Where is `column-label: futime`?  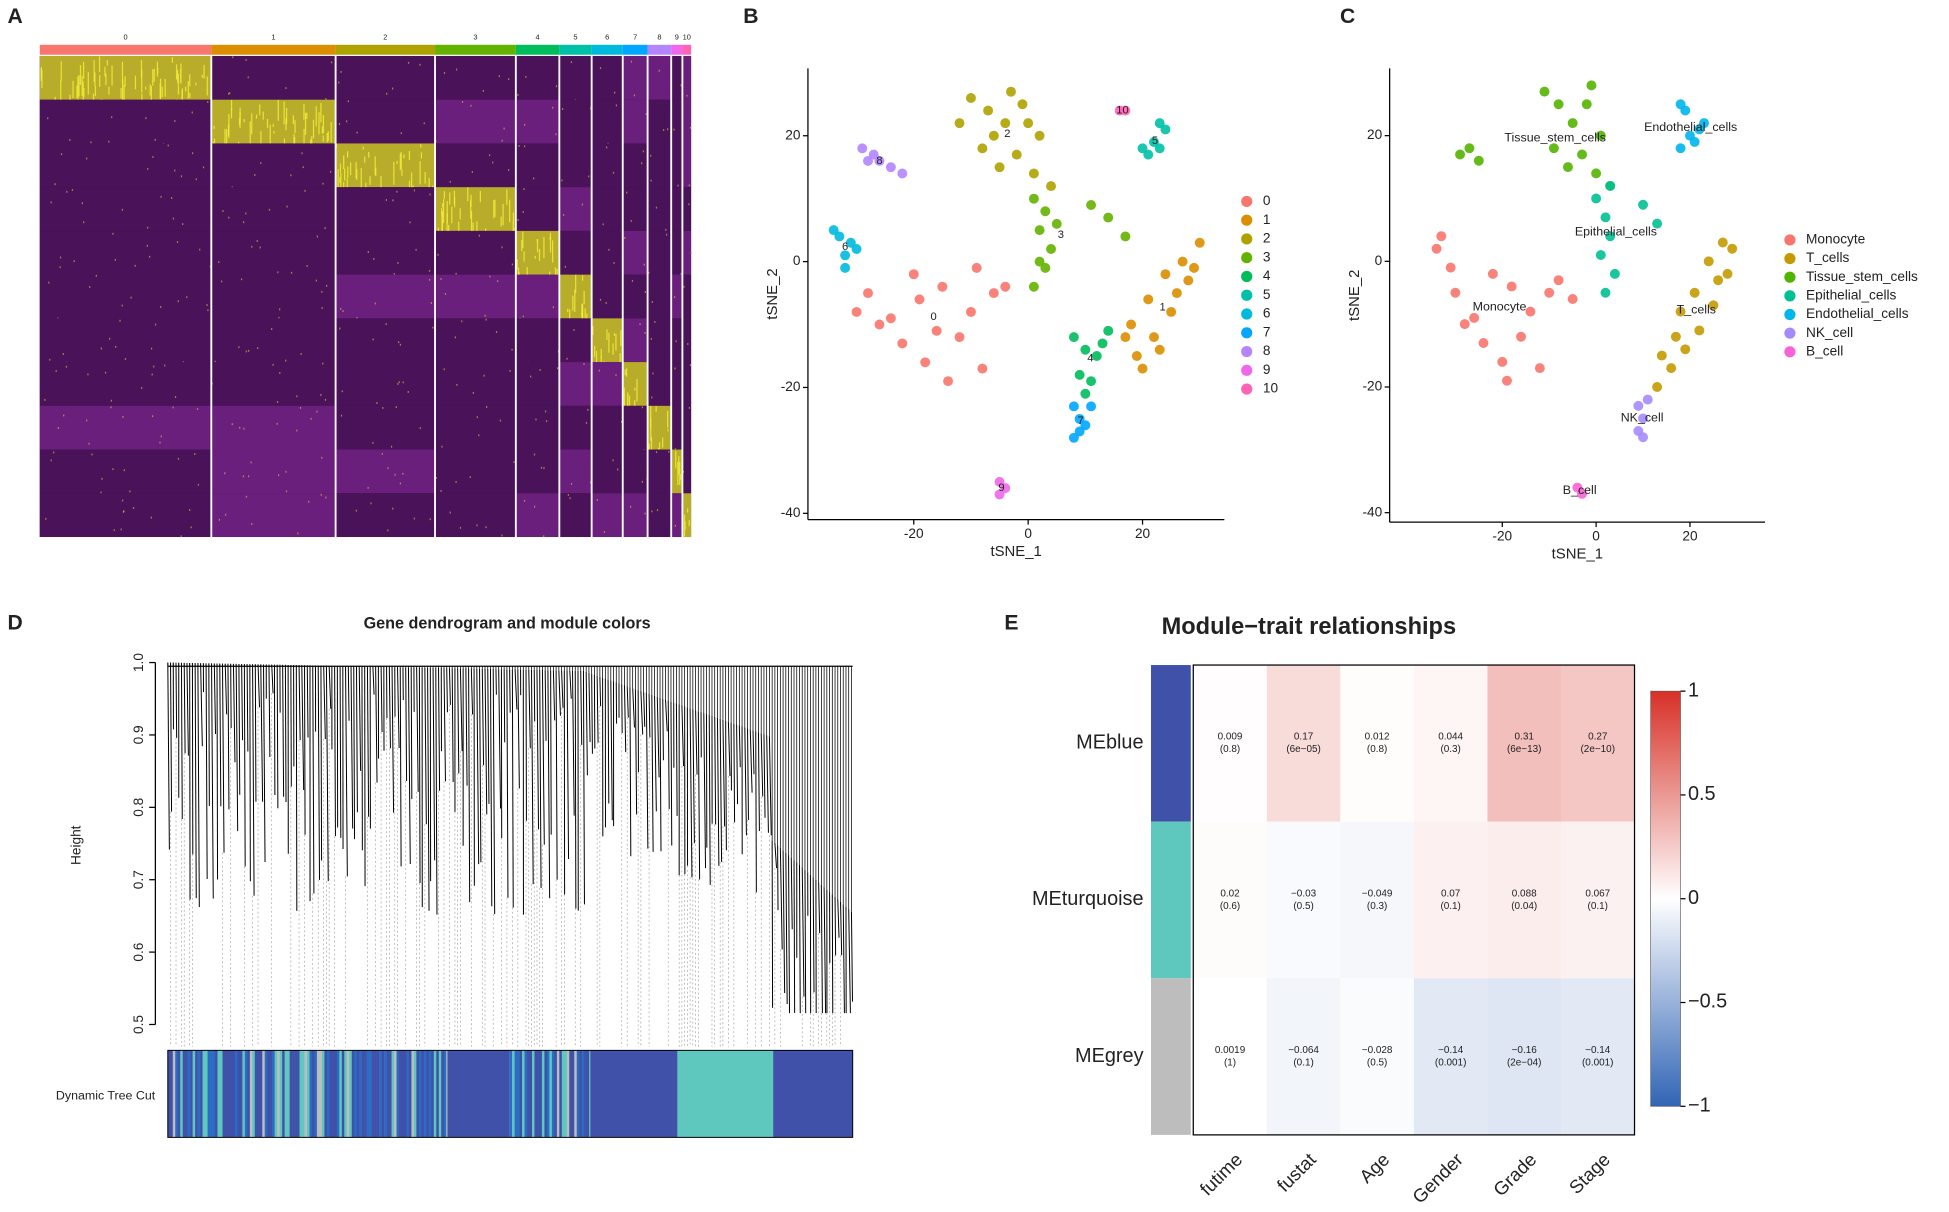
column-label: futime is located at coordinates (1221, 1174).